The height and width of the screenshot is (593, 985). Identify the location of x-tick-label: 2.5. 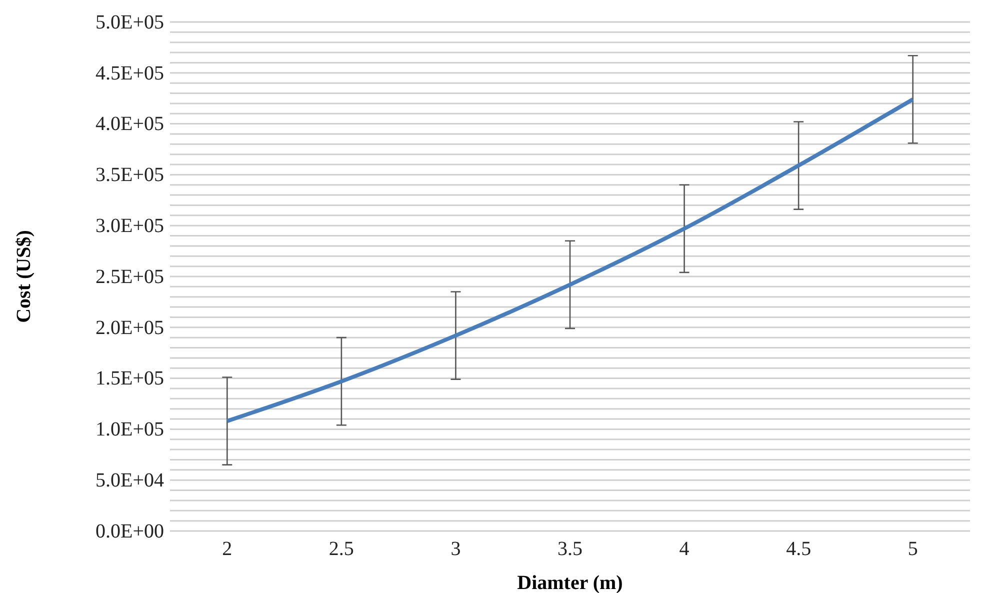
(341, 549).